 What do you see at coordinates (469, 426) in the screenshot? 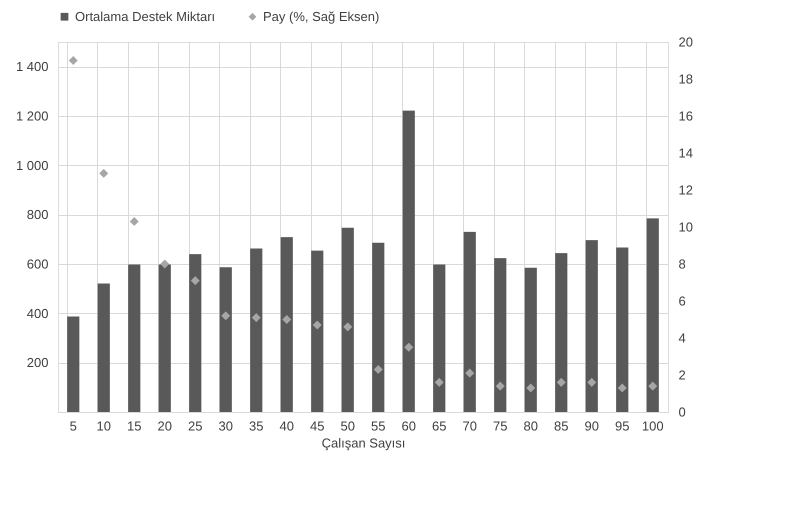
I see `x-tick-label: 70` at bounding box center [469, 426].